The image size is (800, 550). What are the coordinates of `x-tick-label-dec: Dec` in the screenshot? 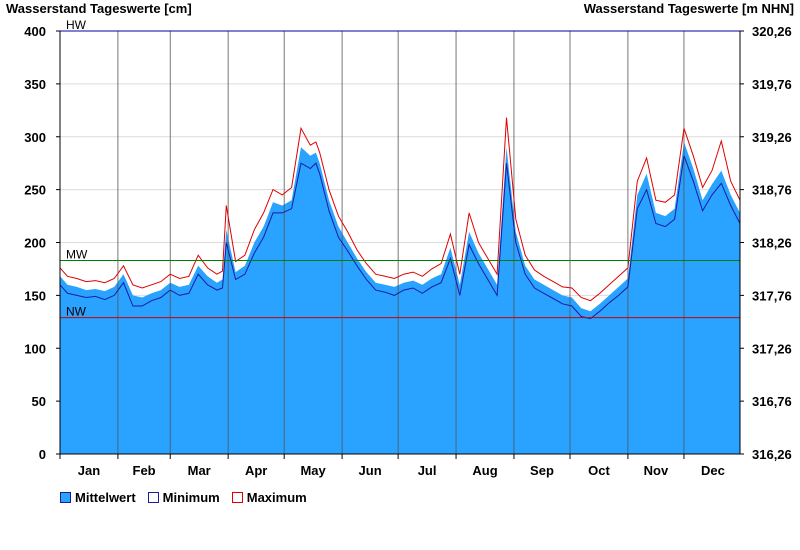 It's located at (713, 470).